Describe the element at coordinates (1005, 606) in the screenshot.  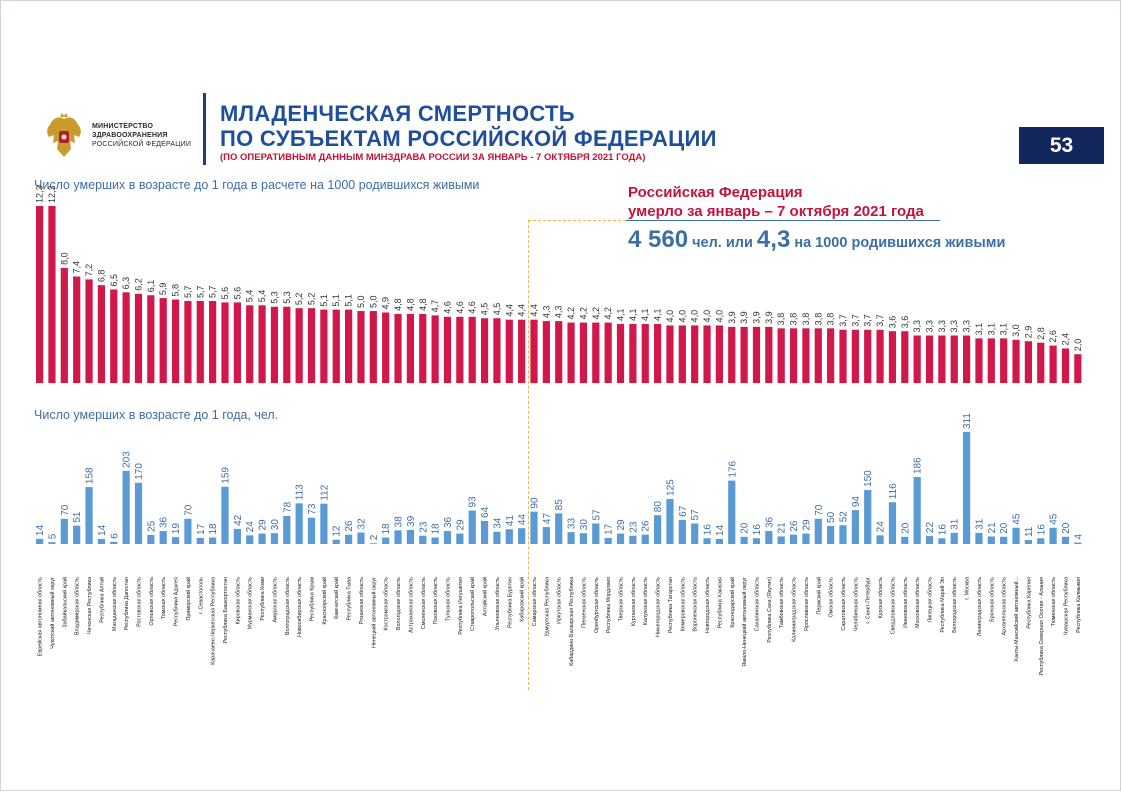
I see `region-tick-label: Архангельская область` at that location.